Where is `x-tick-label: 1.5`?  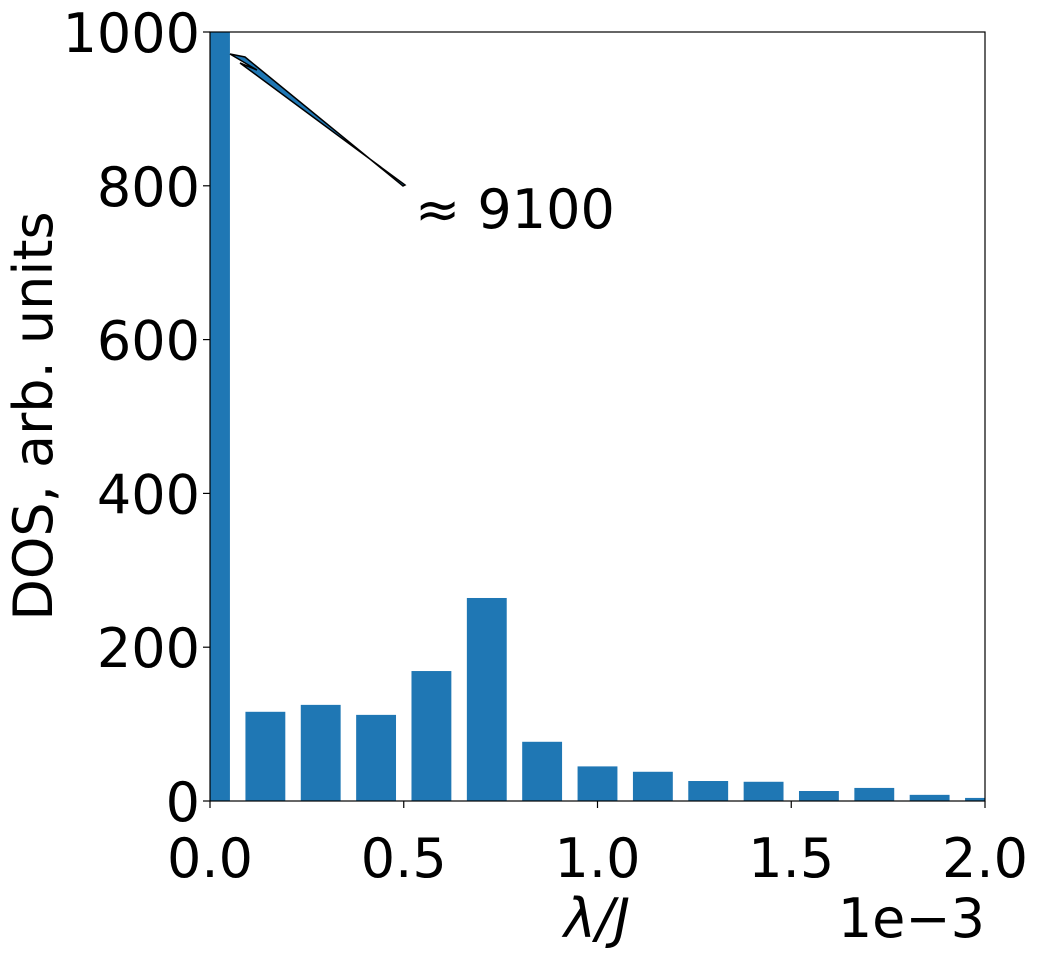 x-tick-label: 1.5 is located at coordinates (791, 858).